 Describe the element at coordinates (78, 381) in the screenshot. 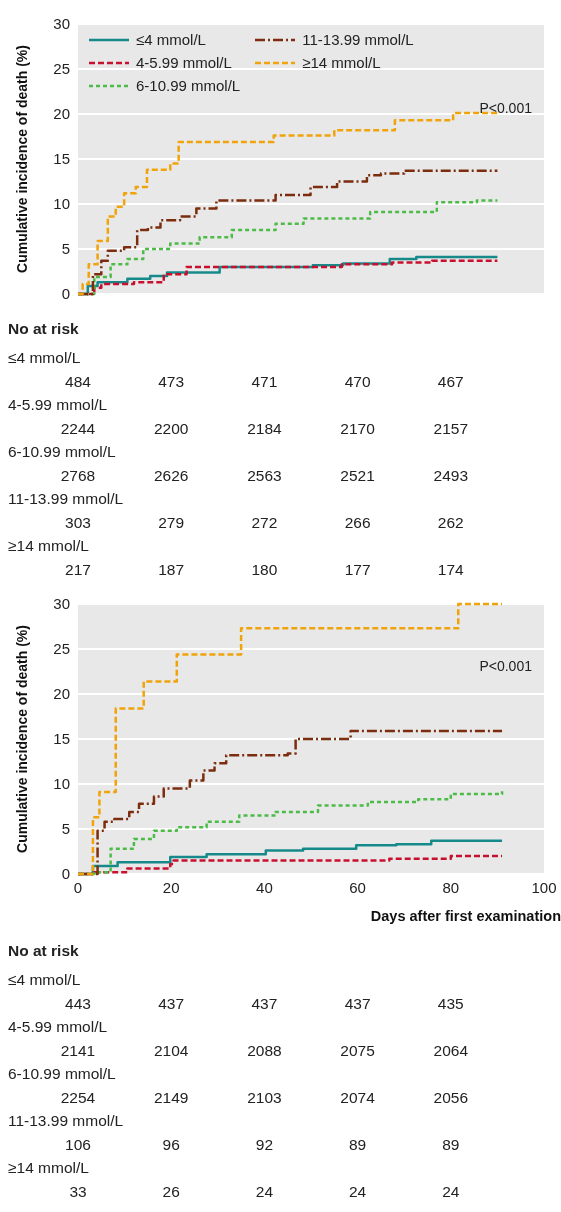

I see `text: 484` at that location.